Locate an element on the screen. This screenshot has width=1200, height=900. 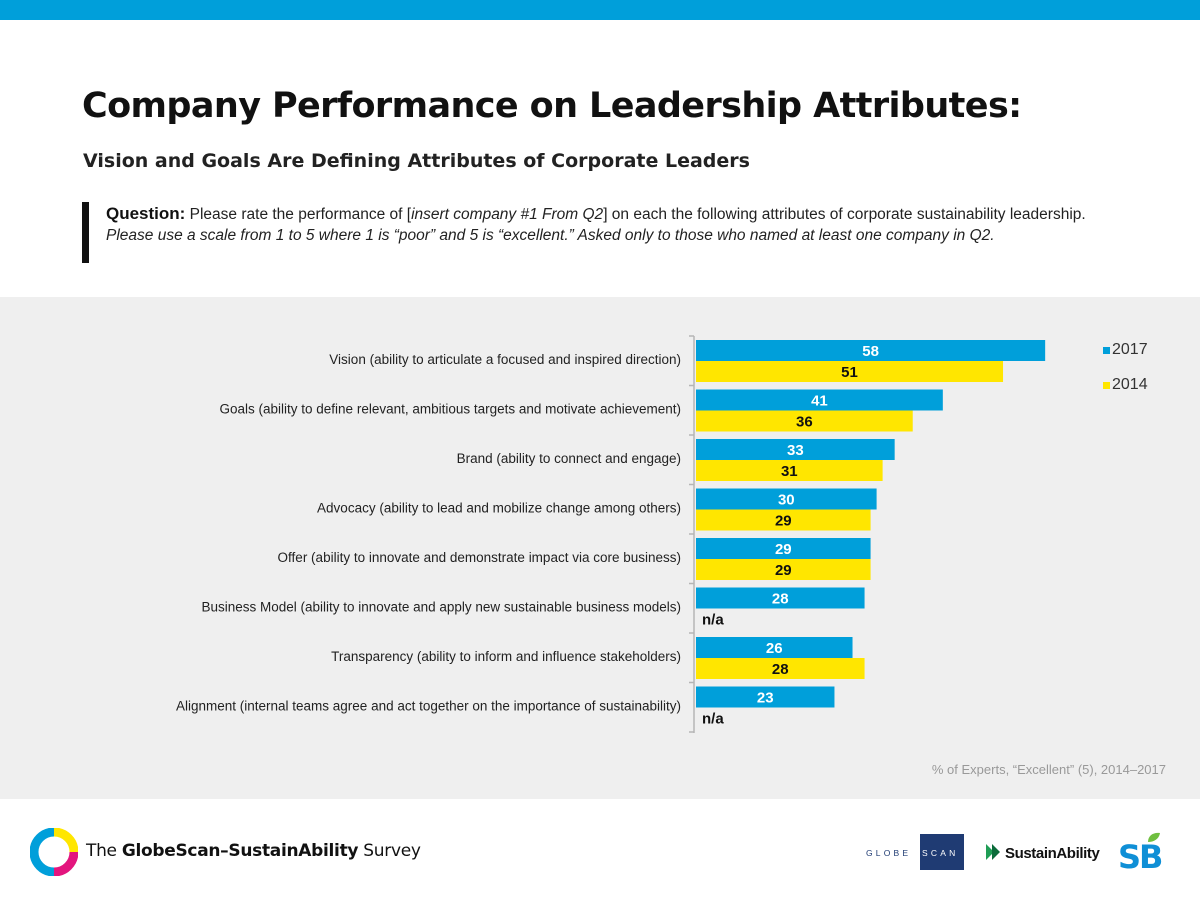
survey-name-suffix: Survey is located at coordinates (389, 851).